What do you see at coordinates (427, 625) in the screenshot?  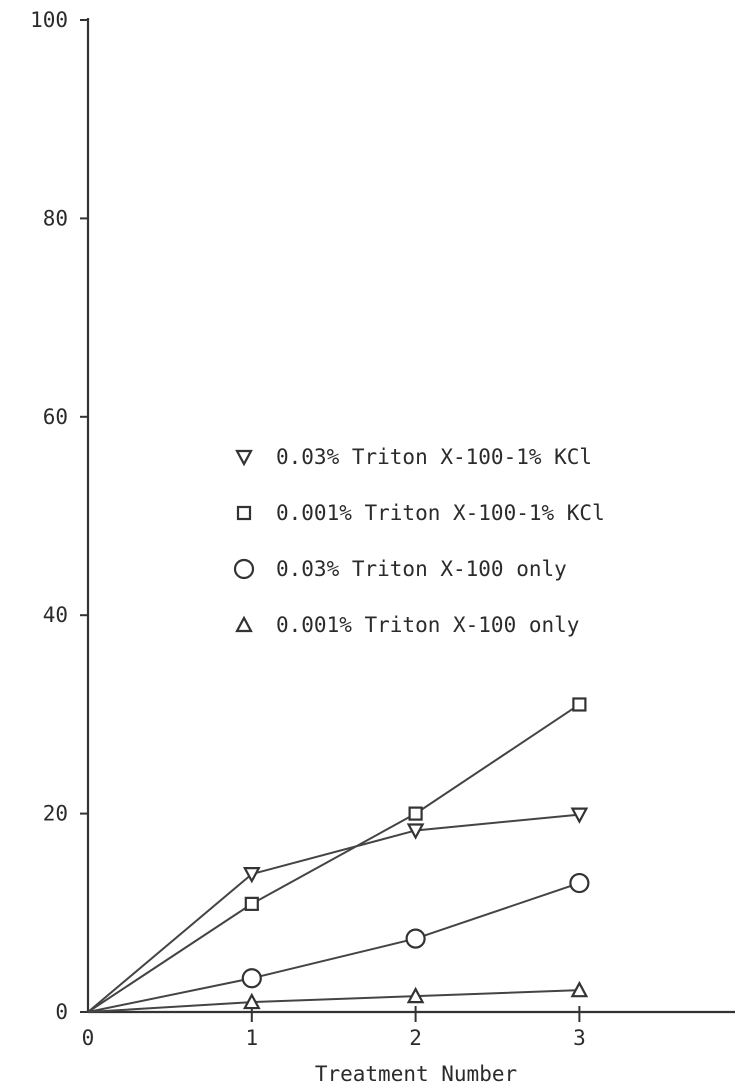 I see `legend-label: 0.001% Triton X-100 only` at bounding box center [427, 625].